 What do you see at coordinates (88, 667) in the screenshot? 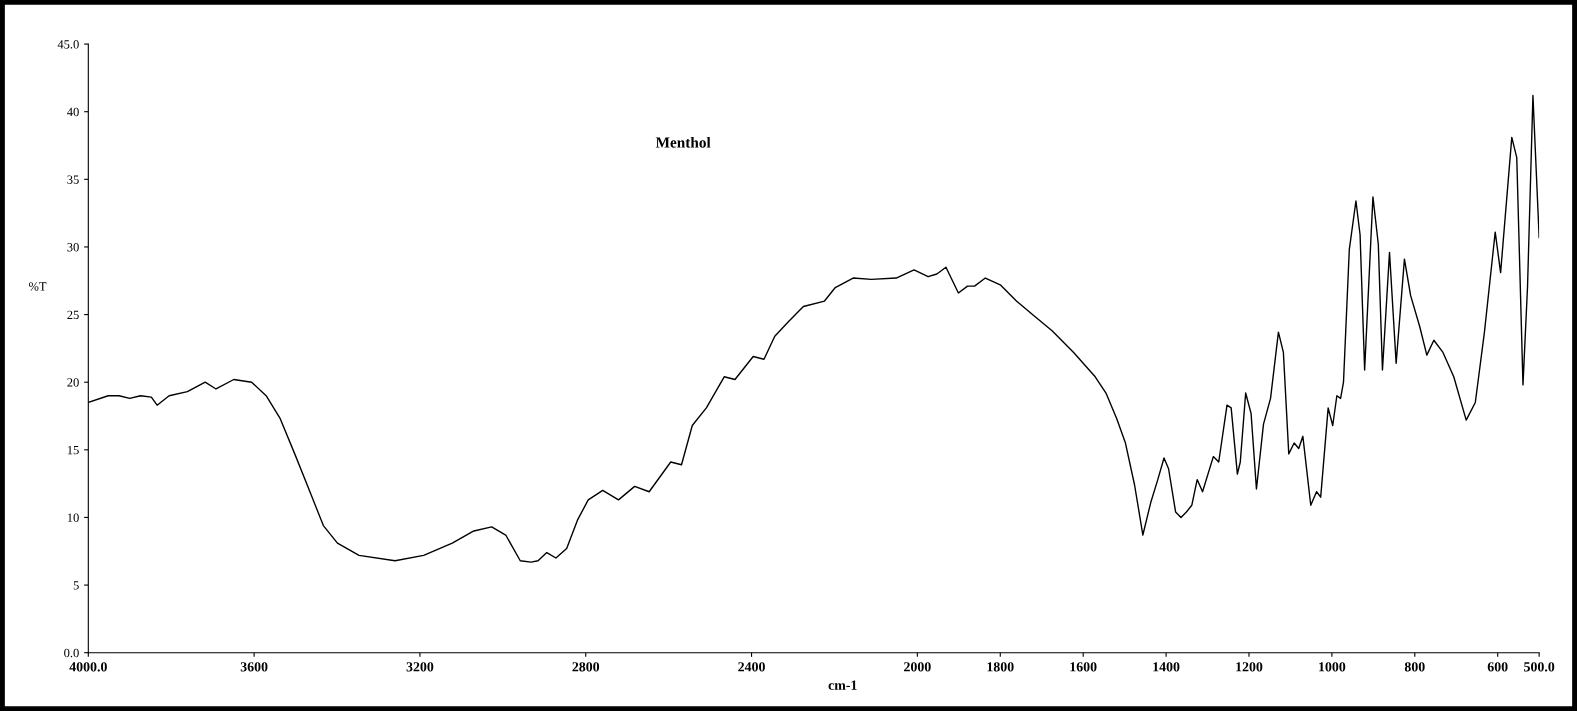
I see `x-tick-label: 4000.0` at bounding box center [88, 667].